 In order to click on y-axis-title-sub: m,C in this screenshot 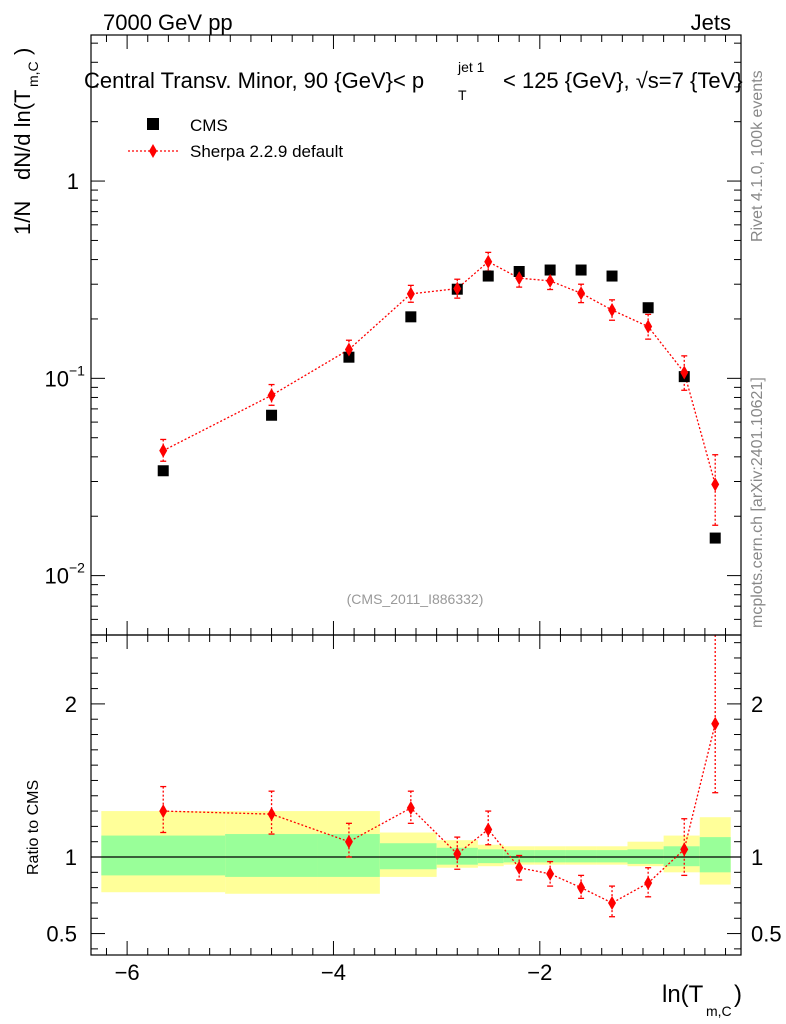, I will do `click(33, 74)`.